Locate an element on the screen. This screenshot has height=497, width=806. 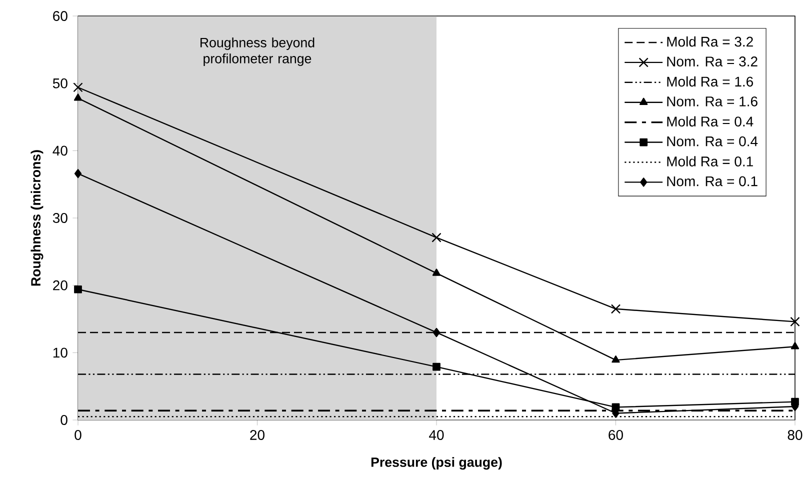
legend-label: Mold Ra = 0.4 is located at coordinates (710, 121).